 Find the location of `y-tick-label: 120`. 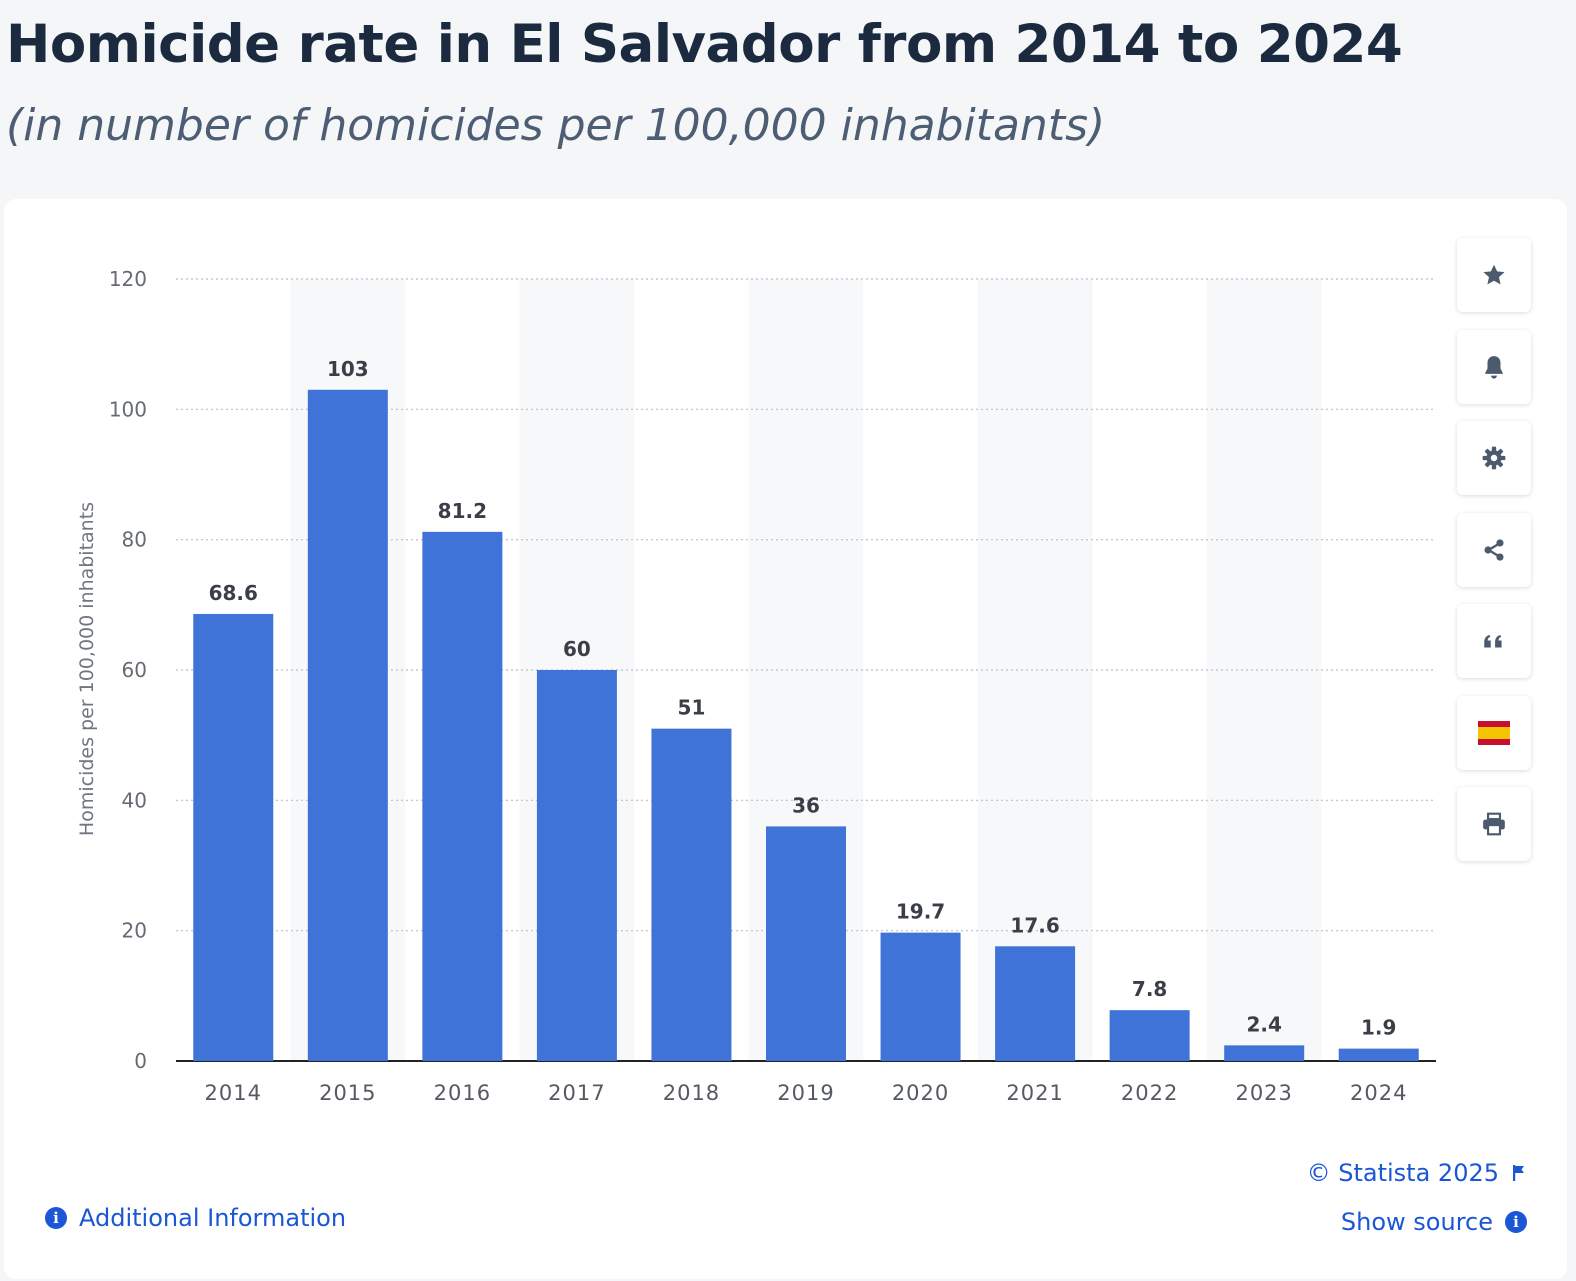

y-tick-label: 120 is located at coordinates (128, 279).